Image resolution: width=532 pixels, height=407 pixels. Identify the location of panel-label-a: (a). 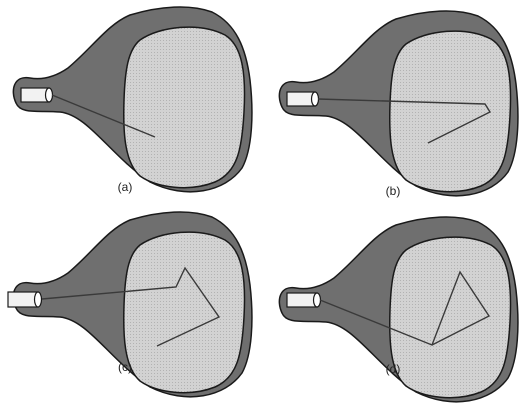
(125, 187).